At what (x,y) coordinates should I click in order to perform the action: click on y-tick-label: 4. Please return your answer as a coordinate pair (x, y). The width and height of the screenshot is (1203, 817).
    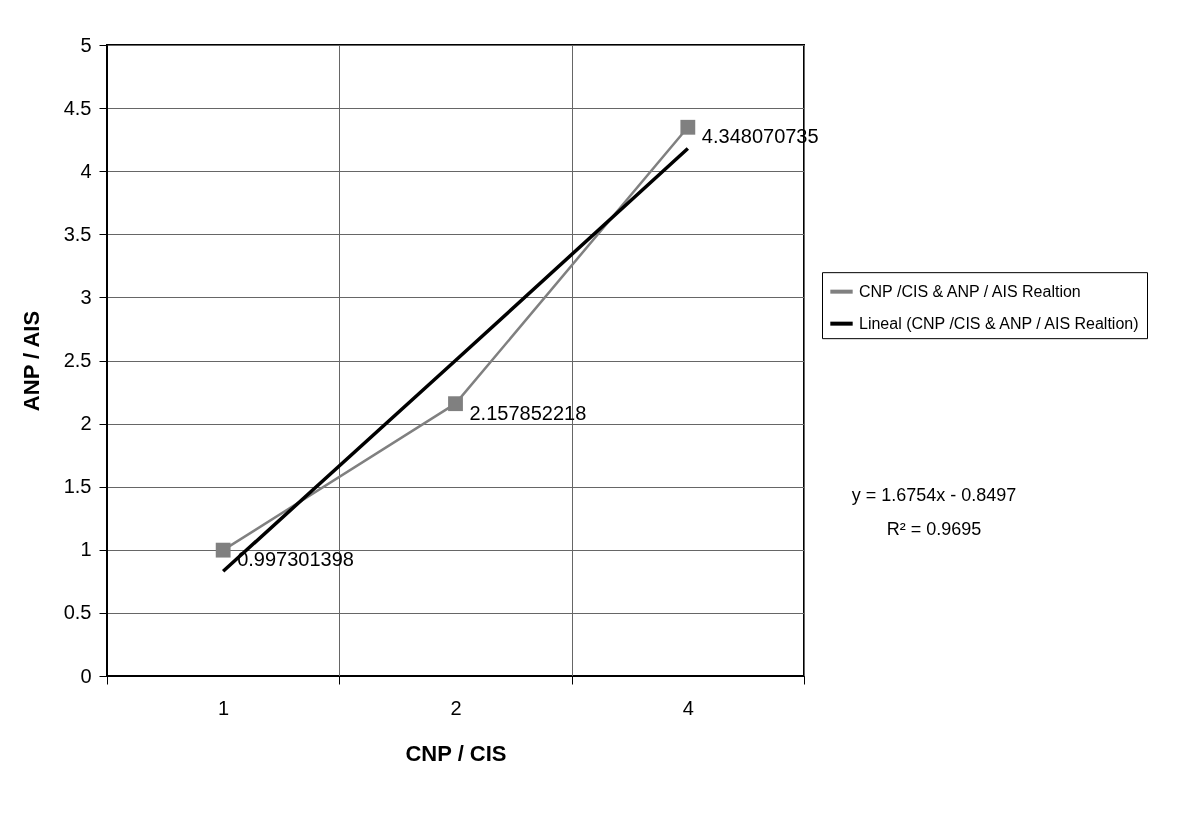
    Looking at the image, I should click on (86, 170).